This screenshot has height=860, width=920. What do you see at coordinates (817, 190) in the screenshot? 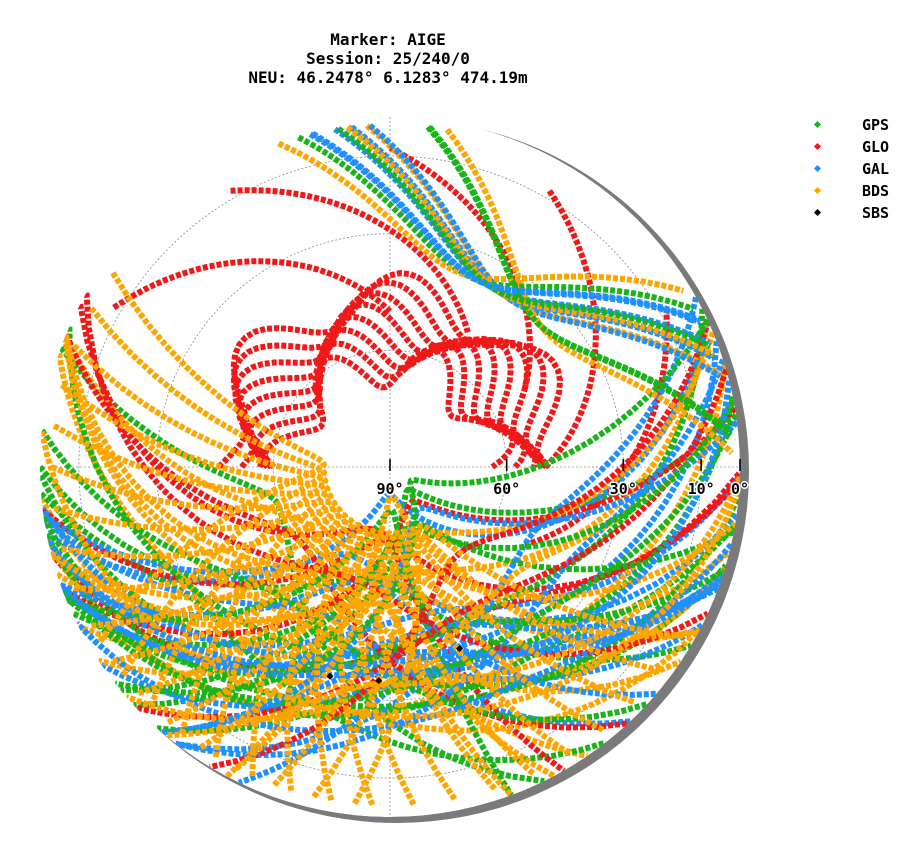
I see `bds-marker` at bounding box center [817, 190].